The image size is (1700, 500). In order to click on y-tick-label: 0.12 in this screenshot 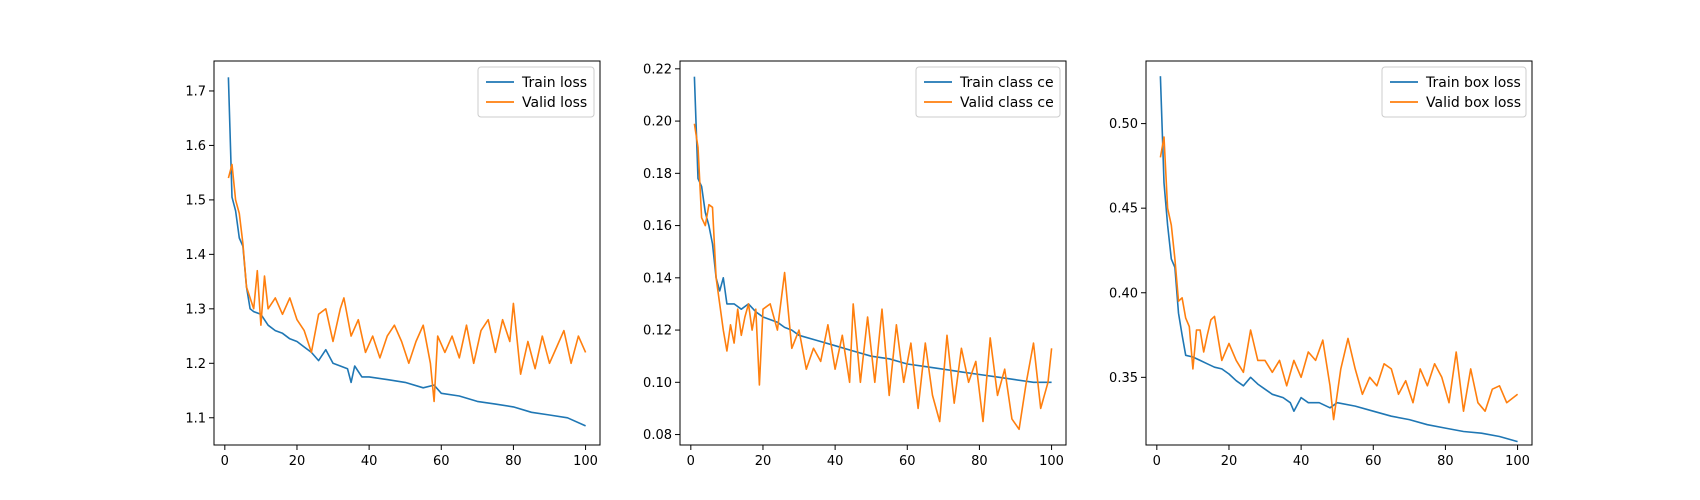, I will do `click(657, 331)`.